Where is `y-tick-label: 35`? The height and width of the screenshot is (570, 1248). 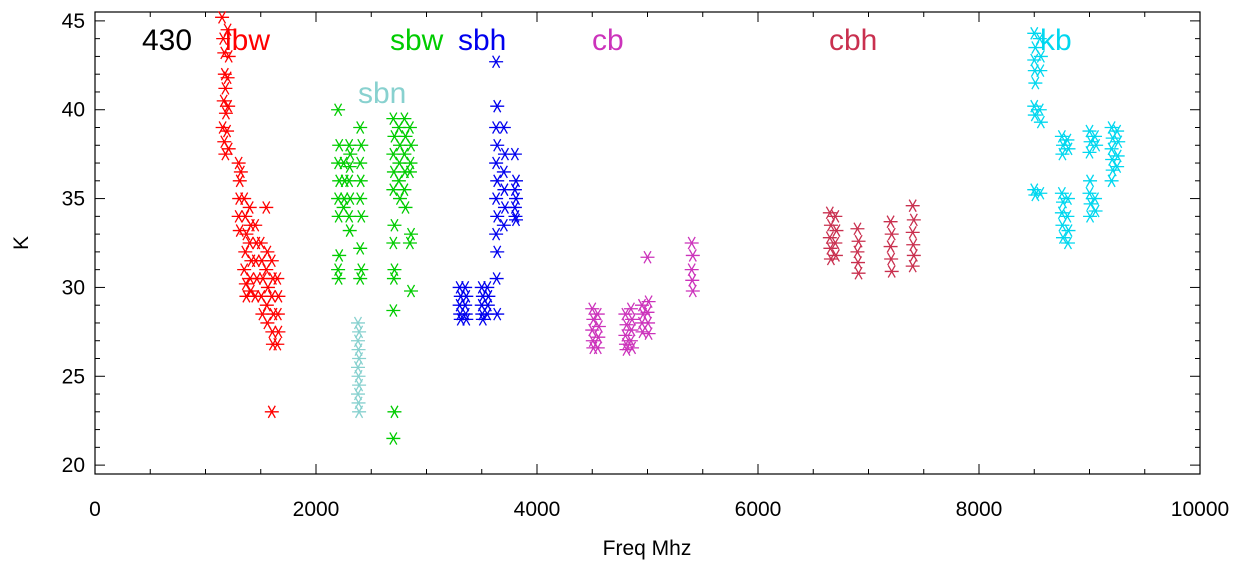 y-tick-label: 35 is located at coordinates (73, 199).